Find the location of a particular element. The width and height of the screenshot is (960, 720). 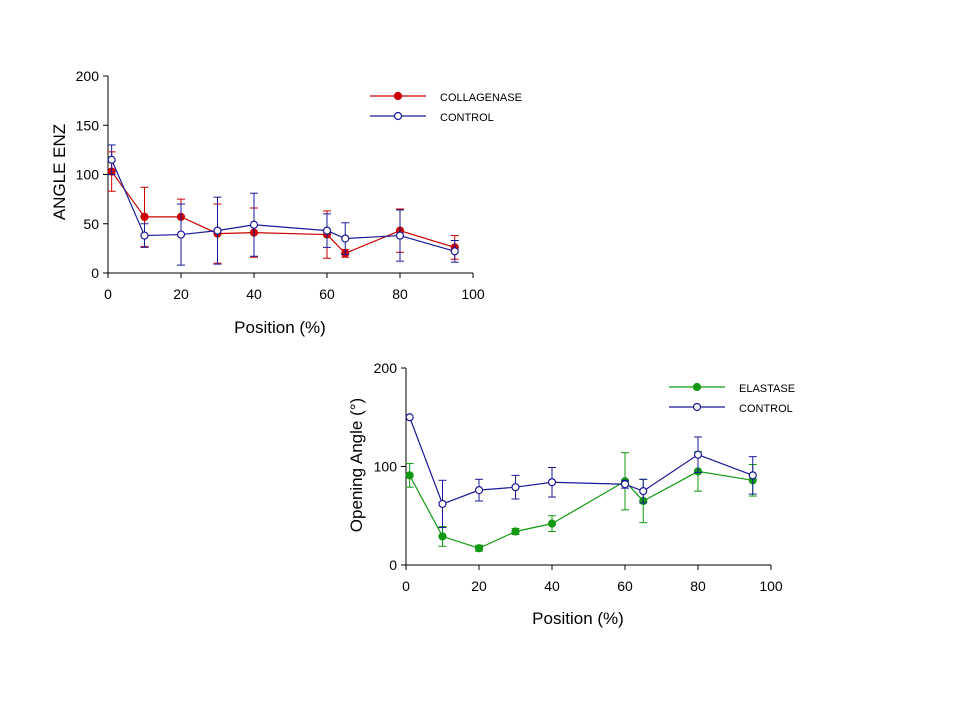

chart2-control-legend-marker is located at coordinates (697, 407).